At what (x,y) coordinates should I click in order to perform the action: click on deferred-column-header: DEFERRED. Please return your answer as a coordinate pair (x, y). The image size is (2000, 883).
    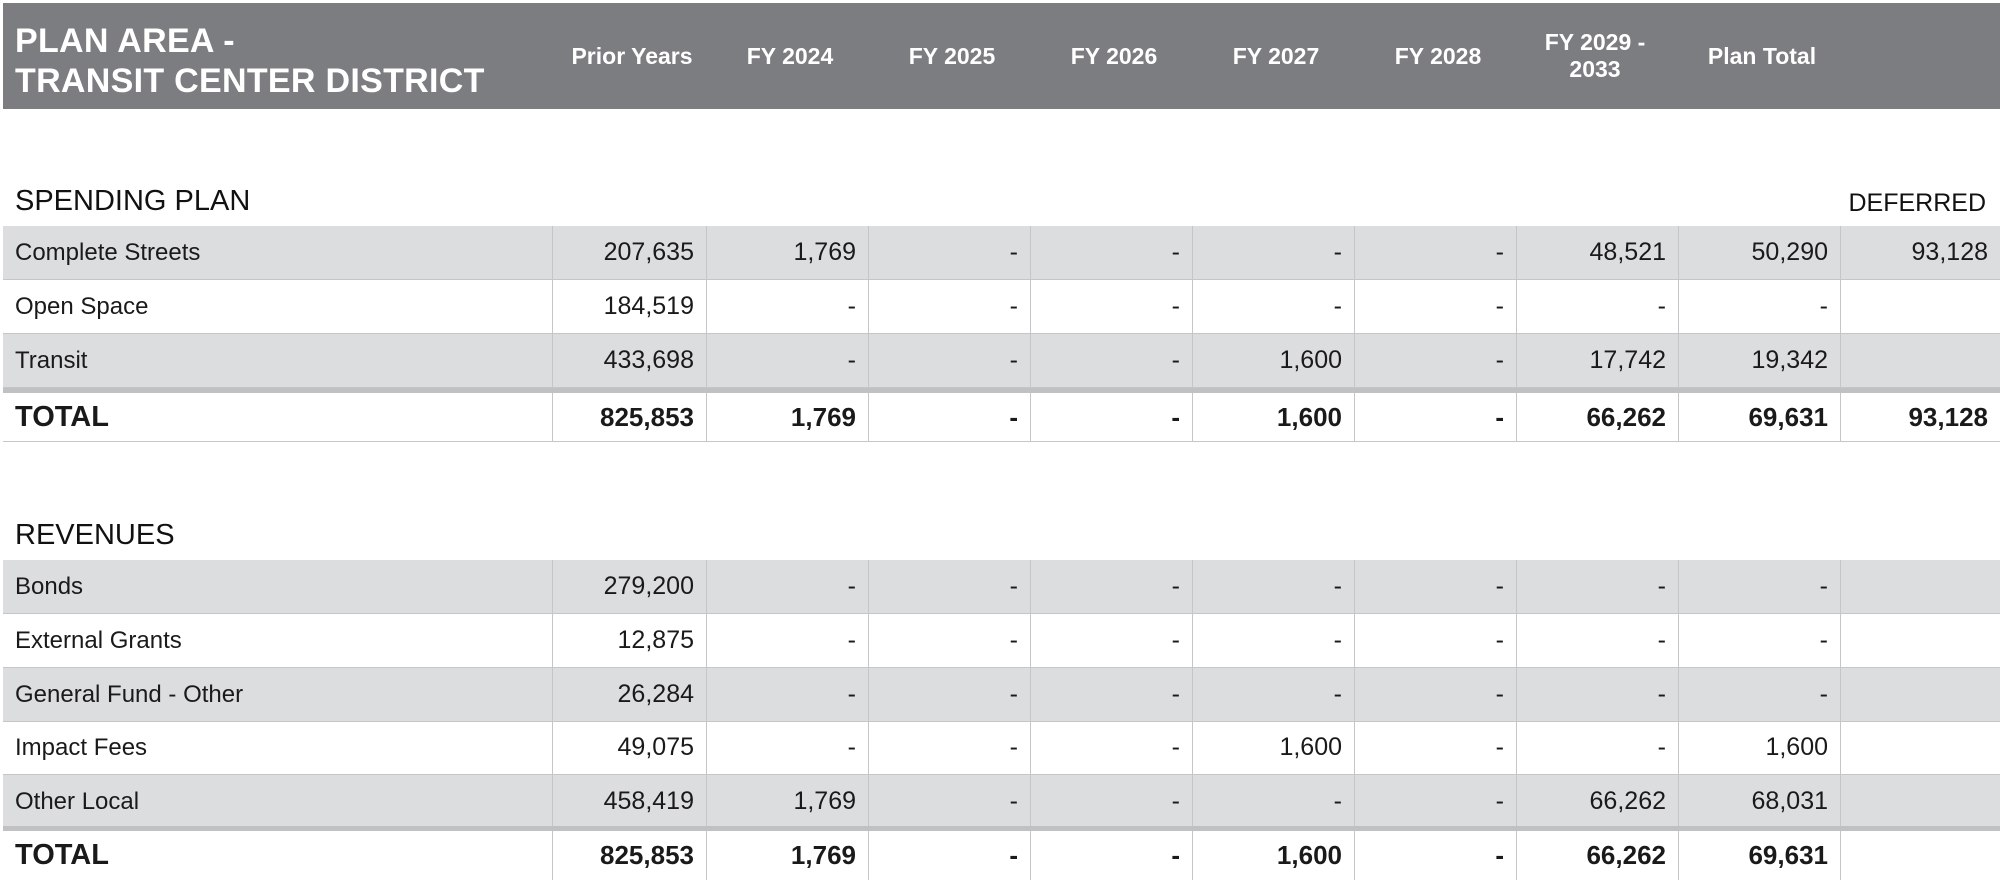
    Looking at the image, I should click on (1917, 203).